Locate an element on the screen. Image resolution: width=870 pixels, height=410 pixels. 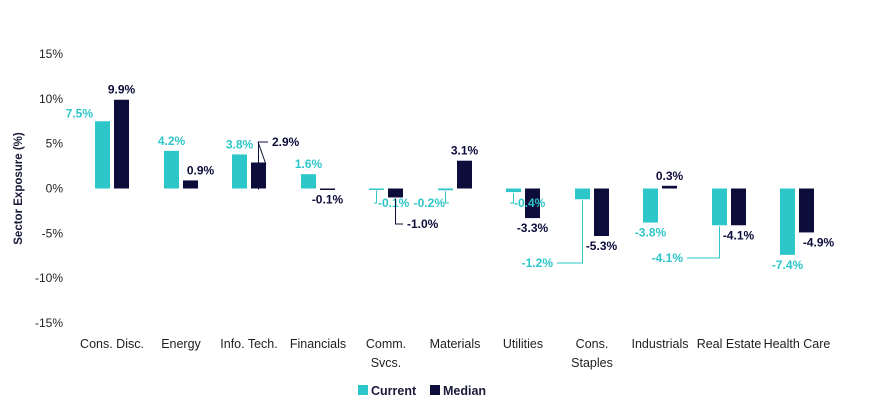
x-category-label: Industrials is located at coordinates (660, 344).